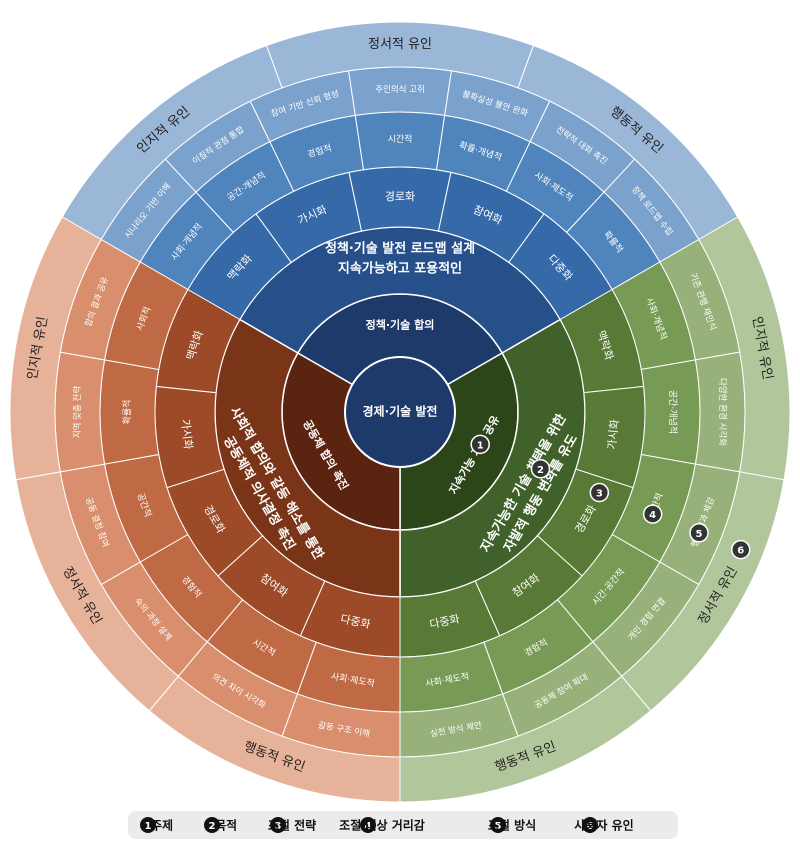 Image resolution: width=800 pixels, height=845 pixels. I want to click on theme: 정책·기술 발전 로드맵 설계, so click(400, 249).